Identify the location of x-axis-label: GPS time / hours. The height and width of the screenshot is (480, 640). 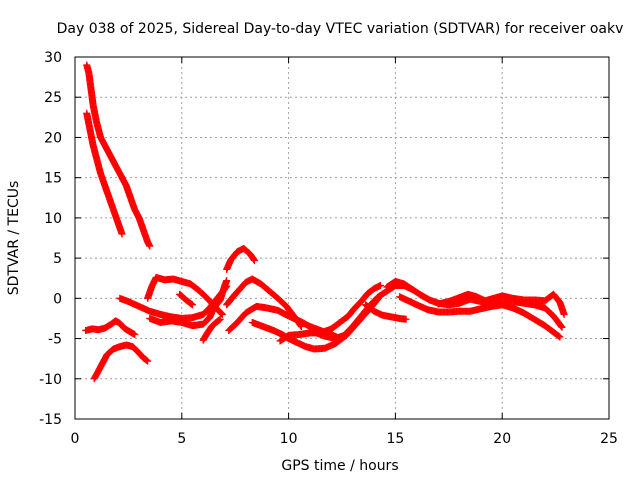
(339, 466).